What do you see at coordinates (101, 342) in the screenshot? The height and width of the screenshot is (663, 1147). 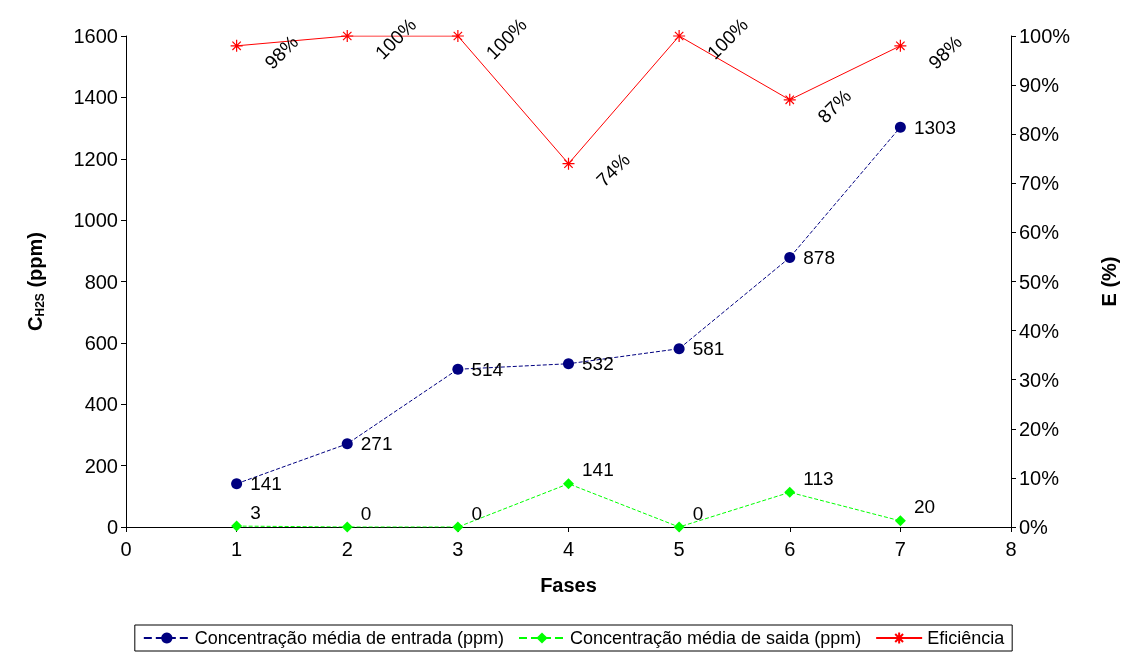 I see `y-tick-label: 600` at bounding box center [101, 342].